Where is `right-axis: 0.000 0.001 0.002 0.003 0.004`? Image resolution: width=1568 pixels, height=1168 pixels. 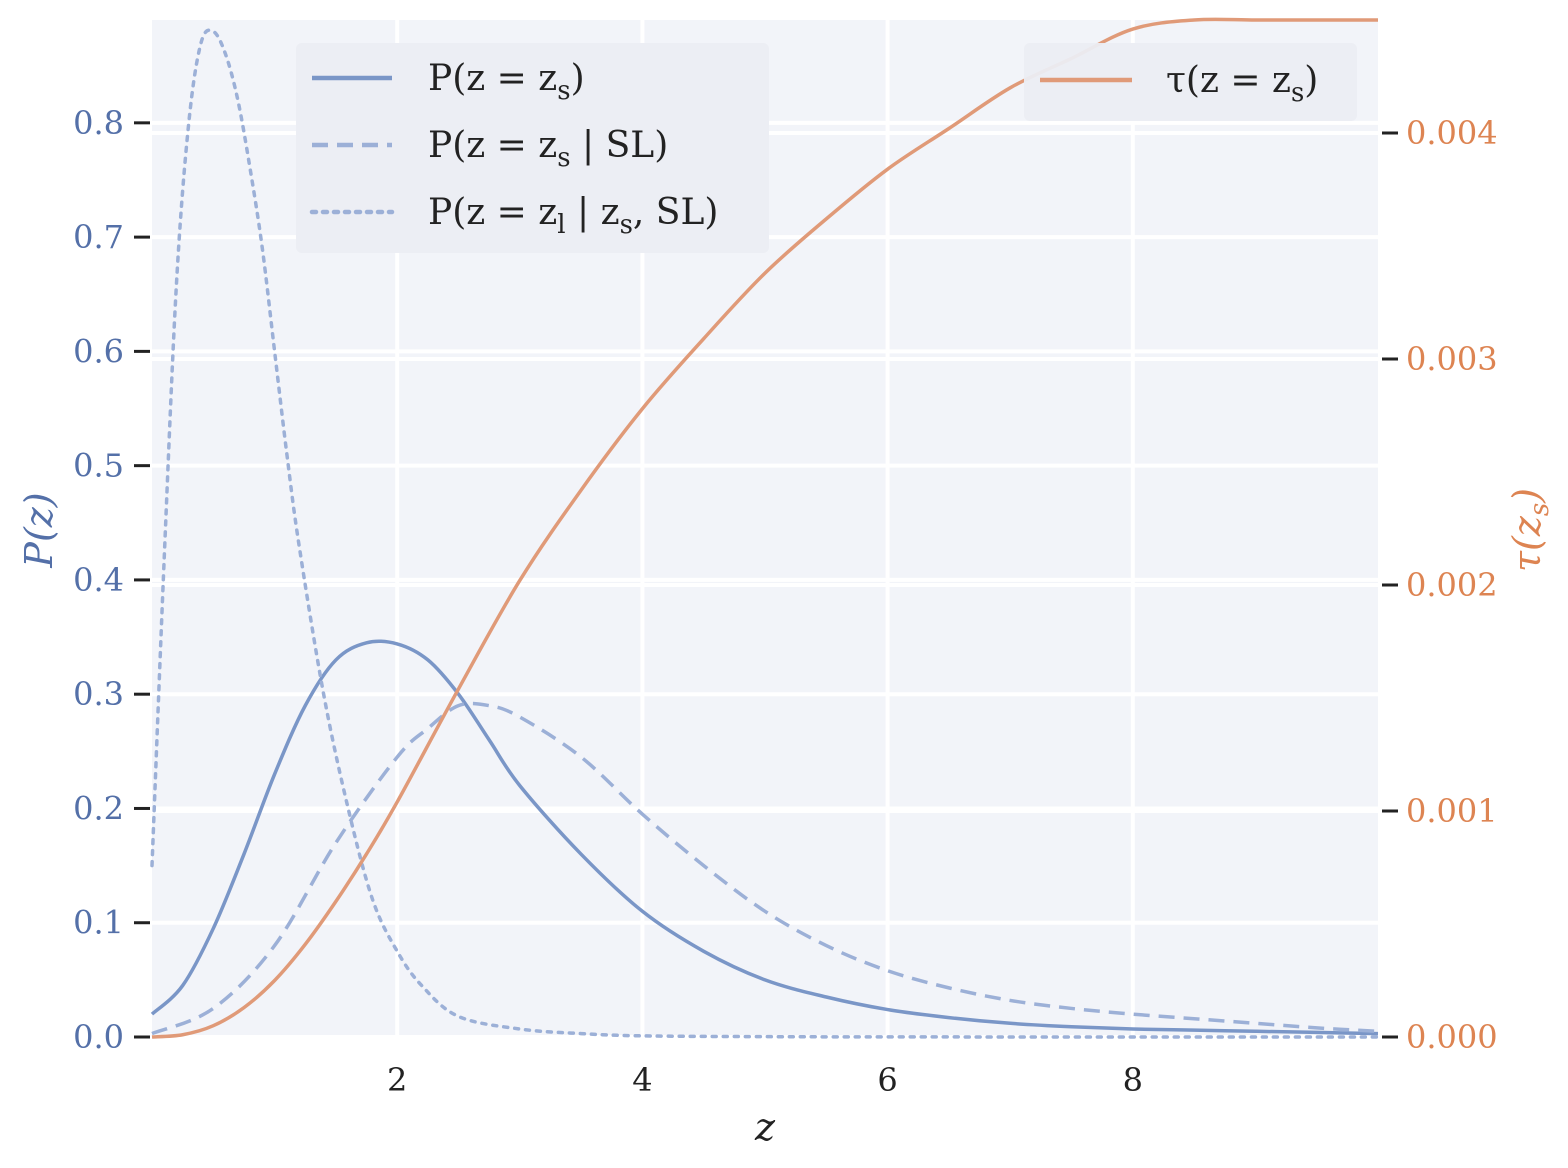 right-axis: 0.000 0.001 0.002 0.003 0.004 is located at coordinates (1440, 585).